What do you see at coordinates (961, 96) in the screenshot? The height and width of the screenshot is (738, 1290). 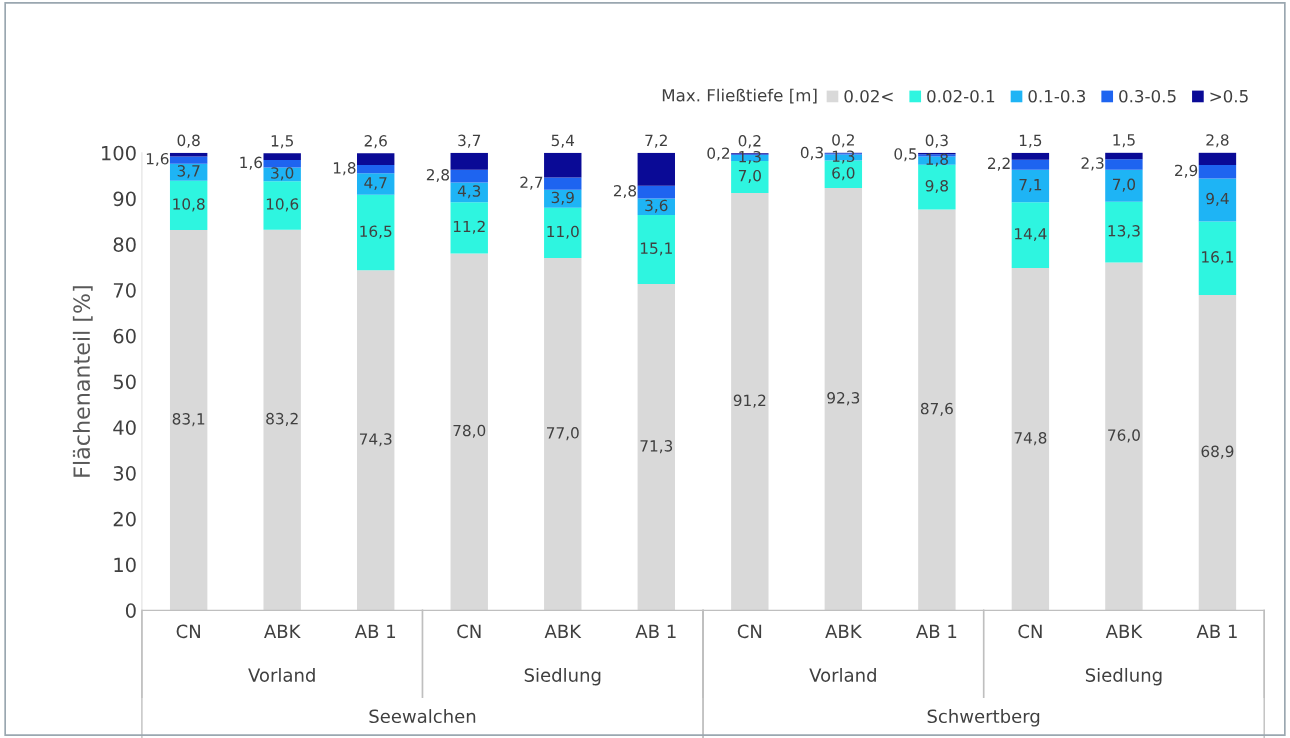 I see `legend-label: 0.02-0.1` at bounding box center [961, 96].